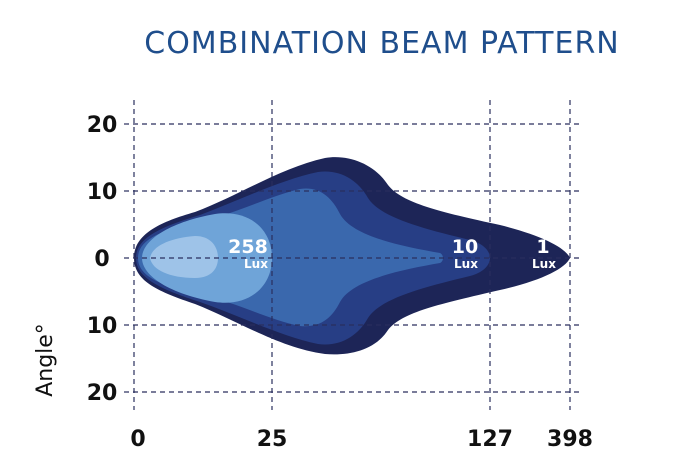 The width and height of the screenshot is (700, 471). What do you see at coordinates (465, 247) in the screenshot?
I see `lux-value-label: 10` at bounding box center [465, 247].